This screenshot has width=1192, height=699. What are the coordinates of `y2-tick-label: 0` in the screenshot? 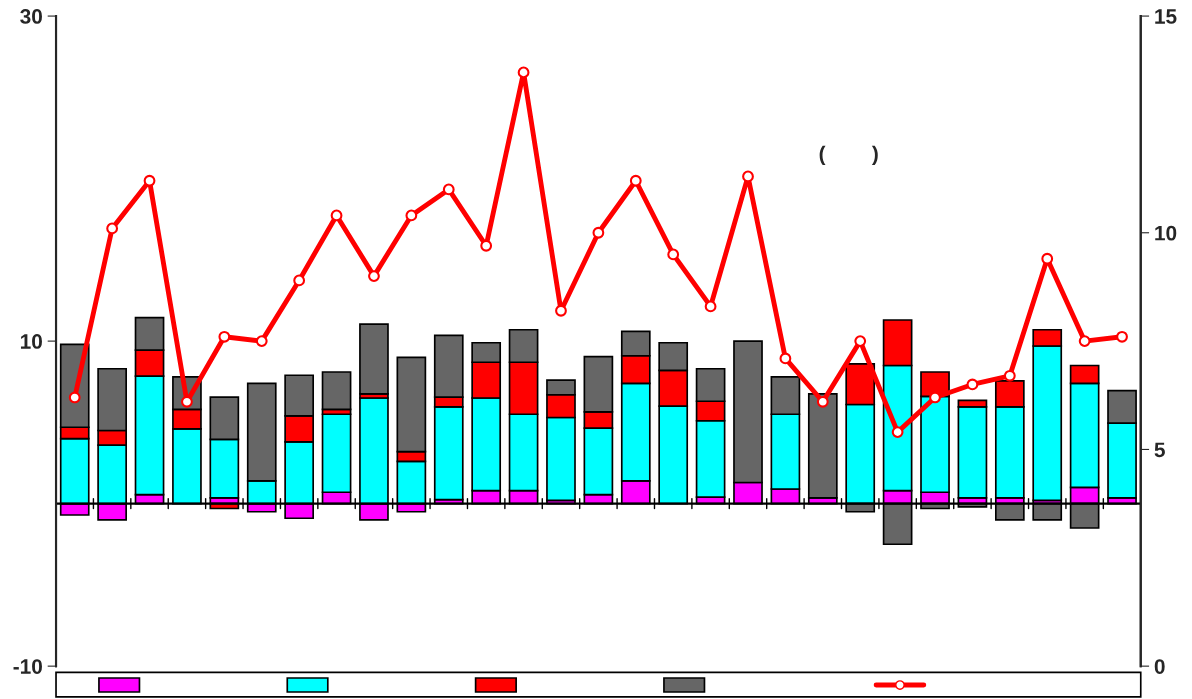 It's located at (1159, 666).